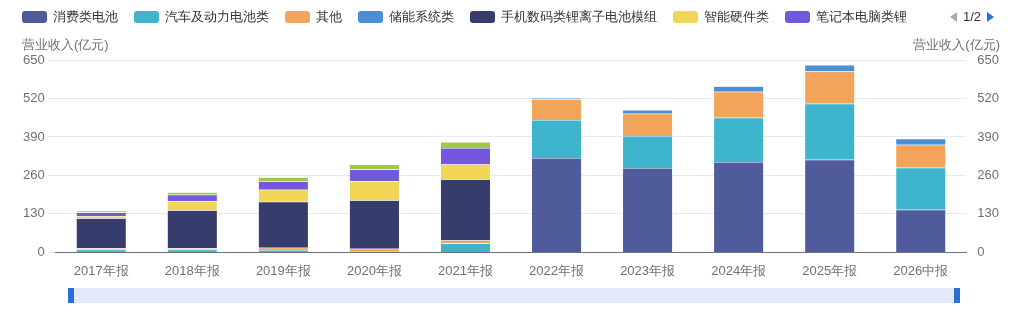  What do you see at coordinates (33, 98) in the screenshot?
I see `y-tick-label: 520` at bounding box center [33, 98].